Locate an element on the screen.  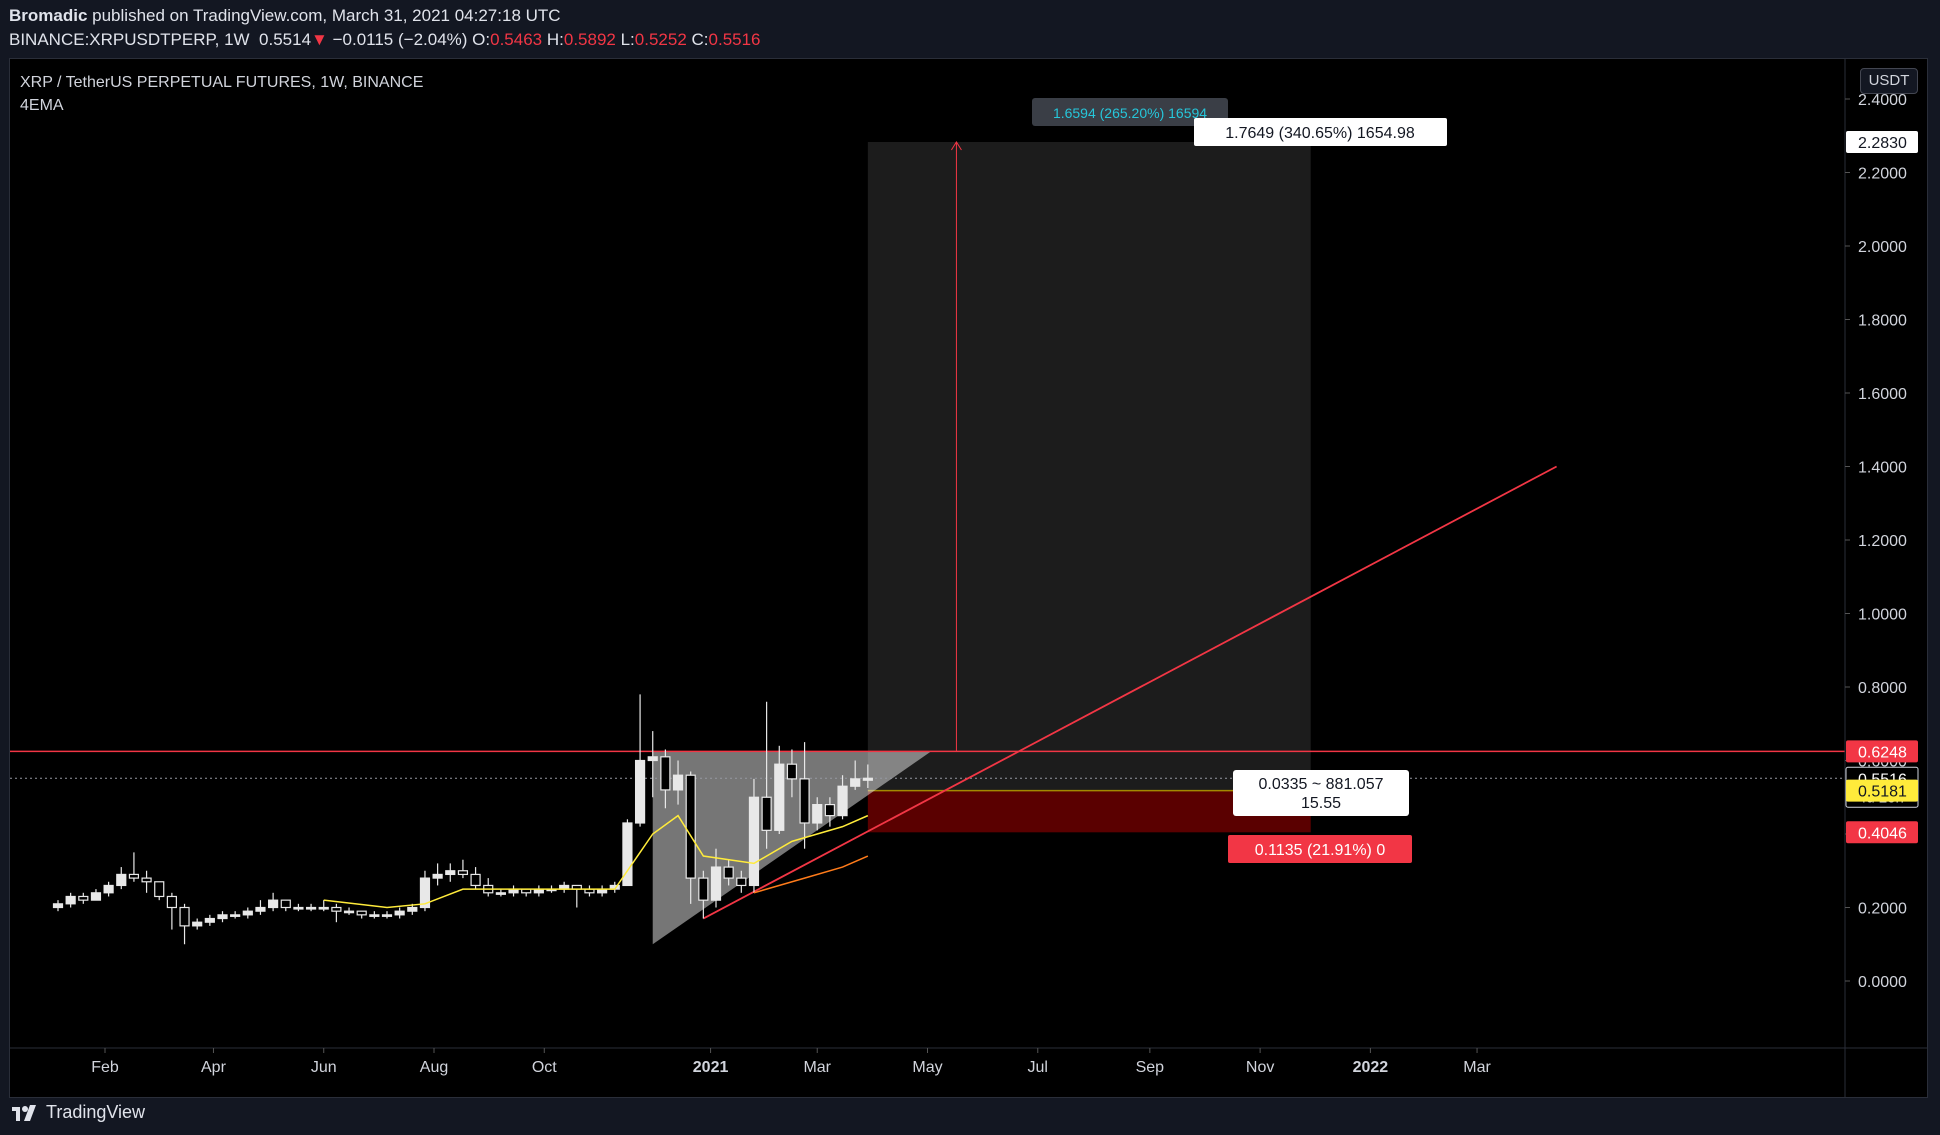
ema4-line is located at coordinates (596, 861).